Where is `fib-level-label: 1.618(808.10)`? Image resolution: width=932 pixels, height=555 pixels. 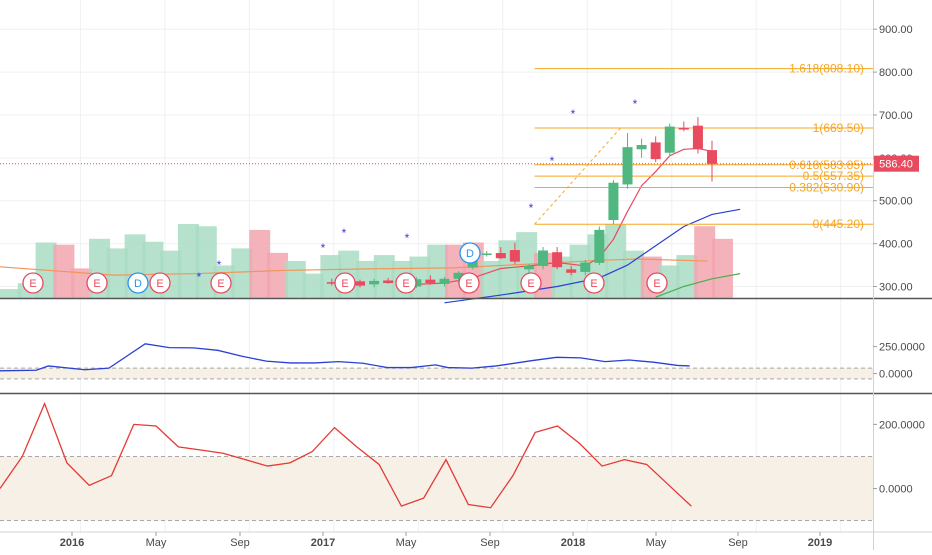
fib-level-label: 1.618(808.10) is located at coordinates (826, 69).